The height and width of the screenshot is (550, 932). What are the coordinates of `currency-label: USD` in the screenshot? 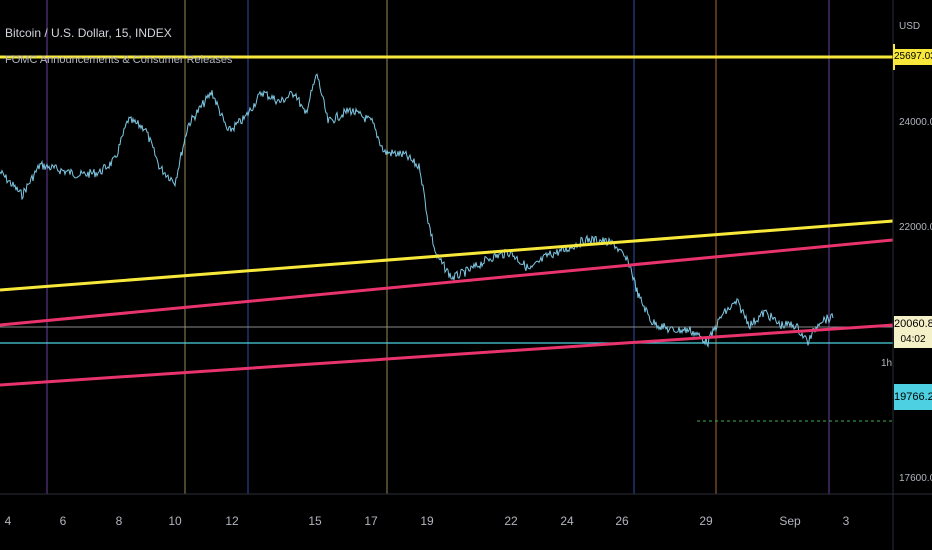 It's located at (910, 26).